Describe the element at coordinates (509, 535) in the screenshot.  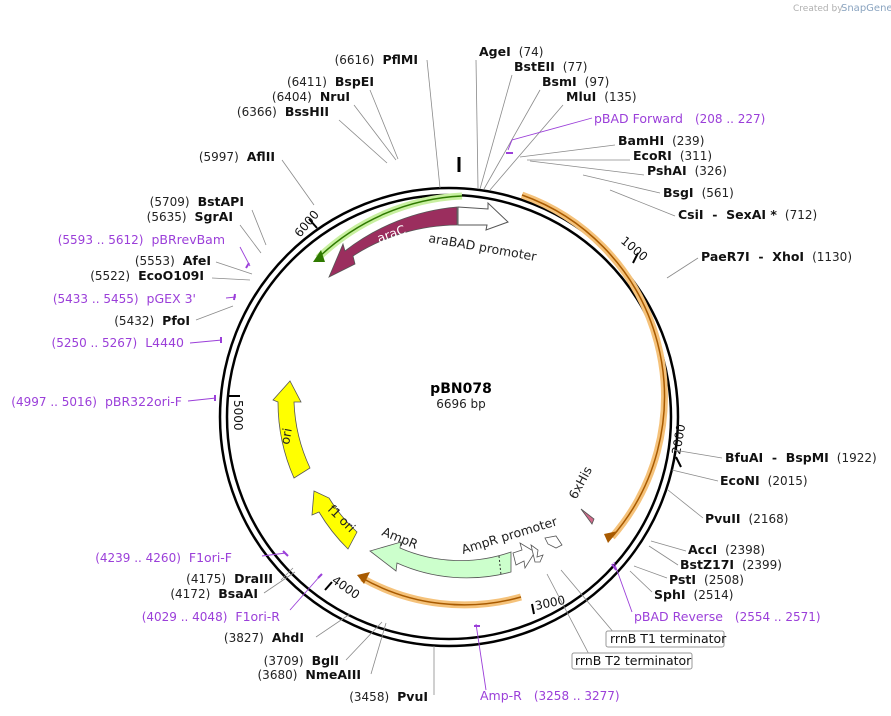
I see `feature-label-AmpR-promoter: AmpR promoter` at that location.